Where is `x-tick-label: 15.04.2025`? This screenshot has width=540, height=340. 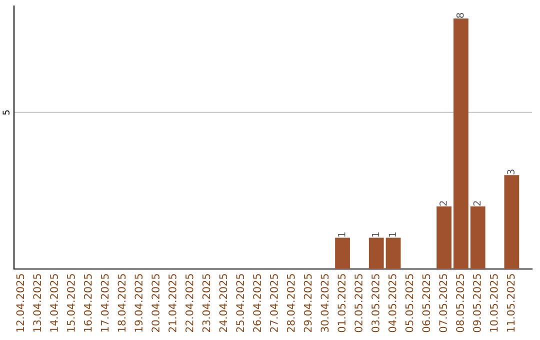
x-tick-label: 15.04.2025 is located at coordinates (71, 303).